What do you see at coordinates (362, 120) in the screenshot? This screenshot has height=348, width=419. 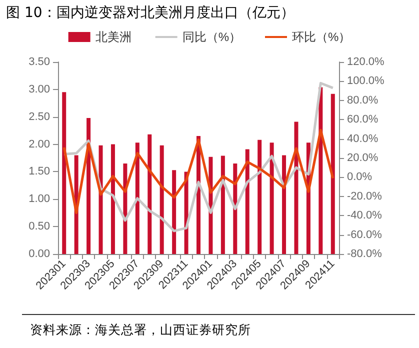 I see `y2-tick-label: 60.0%` at bounding box center [362, 120].